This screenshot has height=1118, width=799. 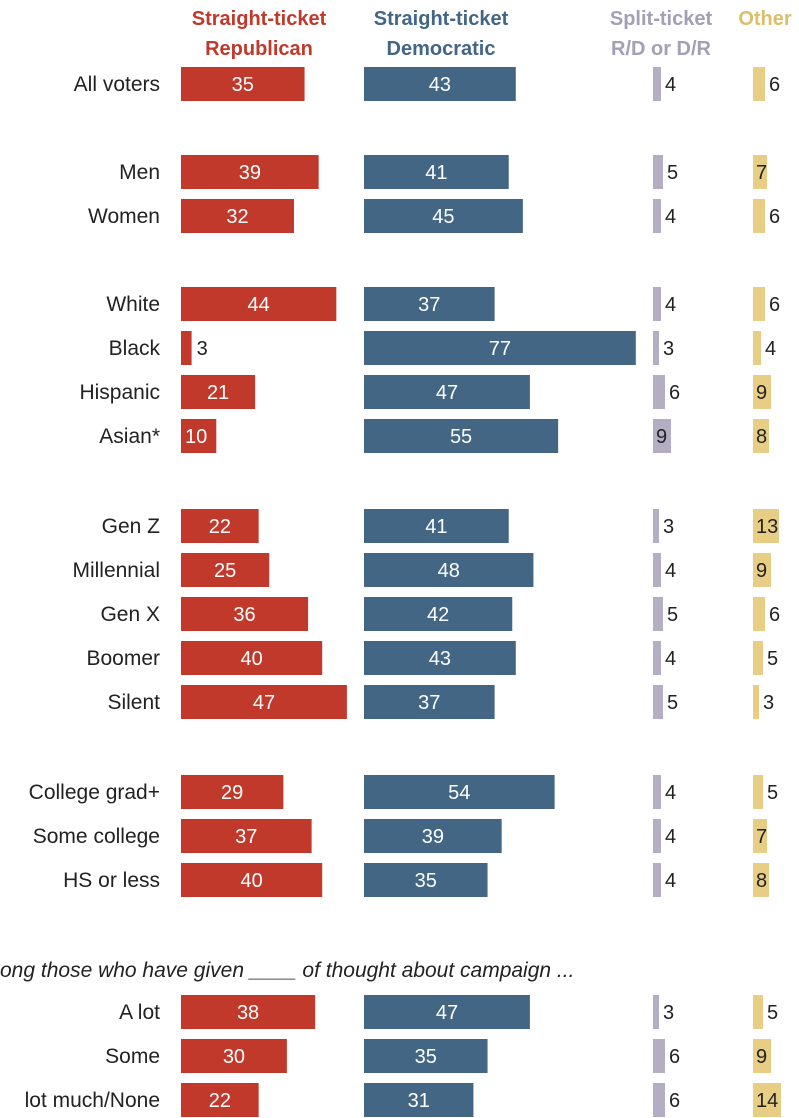 I want to click on value-label-s1-r11: 37, so click(x=429, y=703).